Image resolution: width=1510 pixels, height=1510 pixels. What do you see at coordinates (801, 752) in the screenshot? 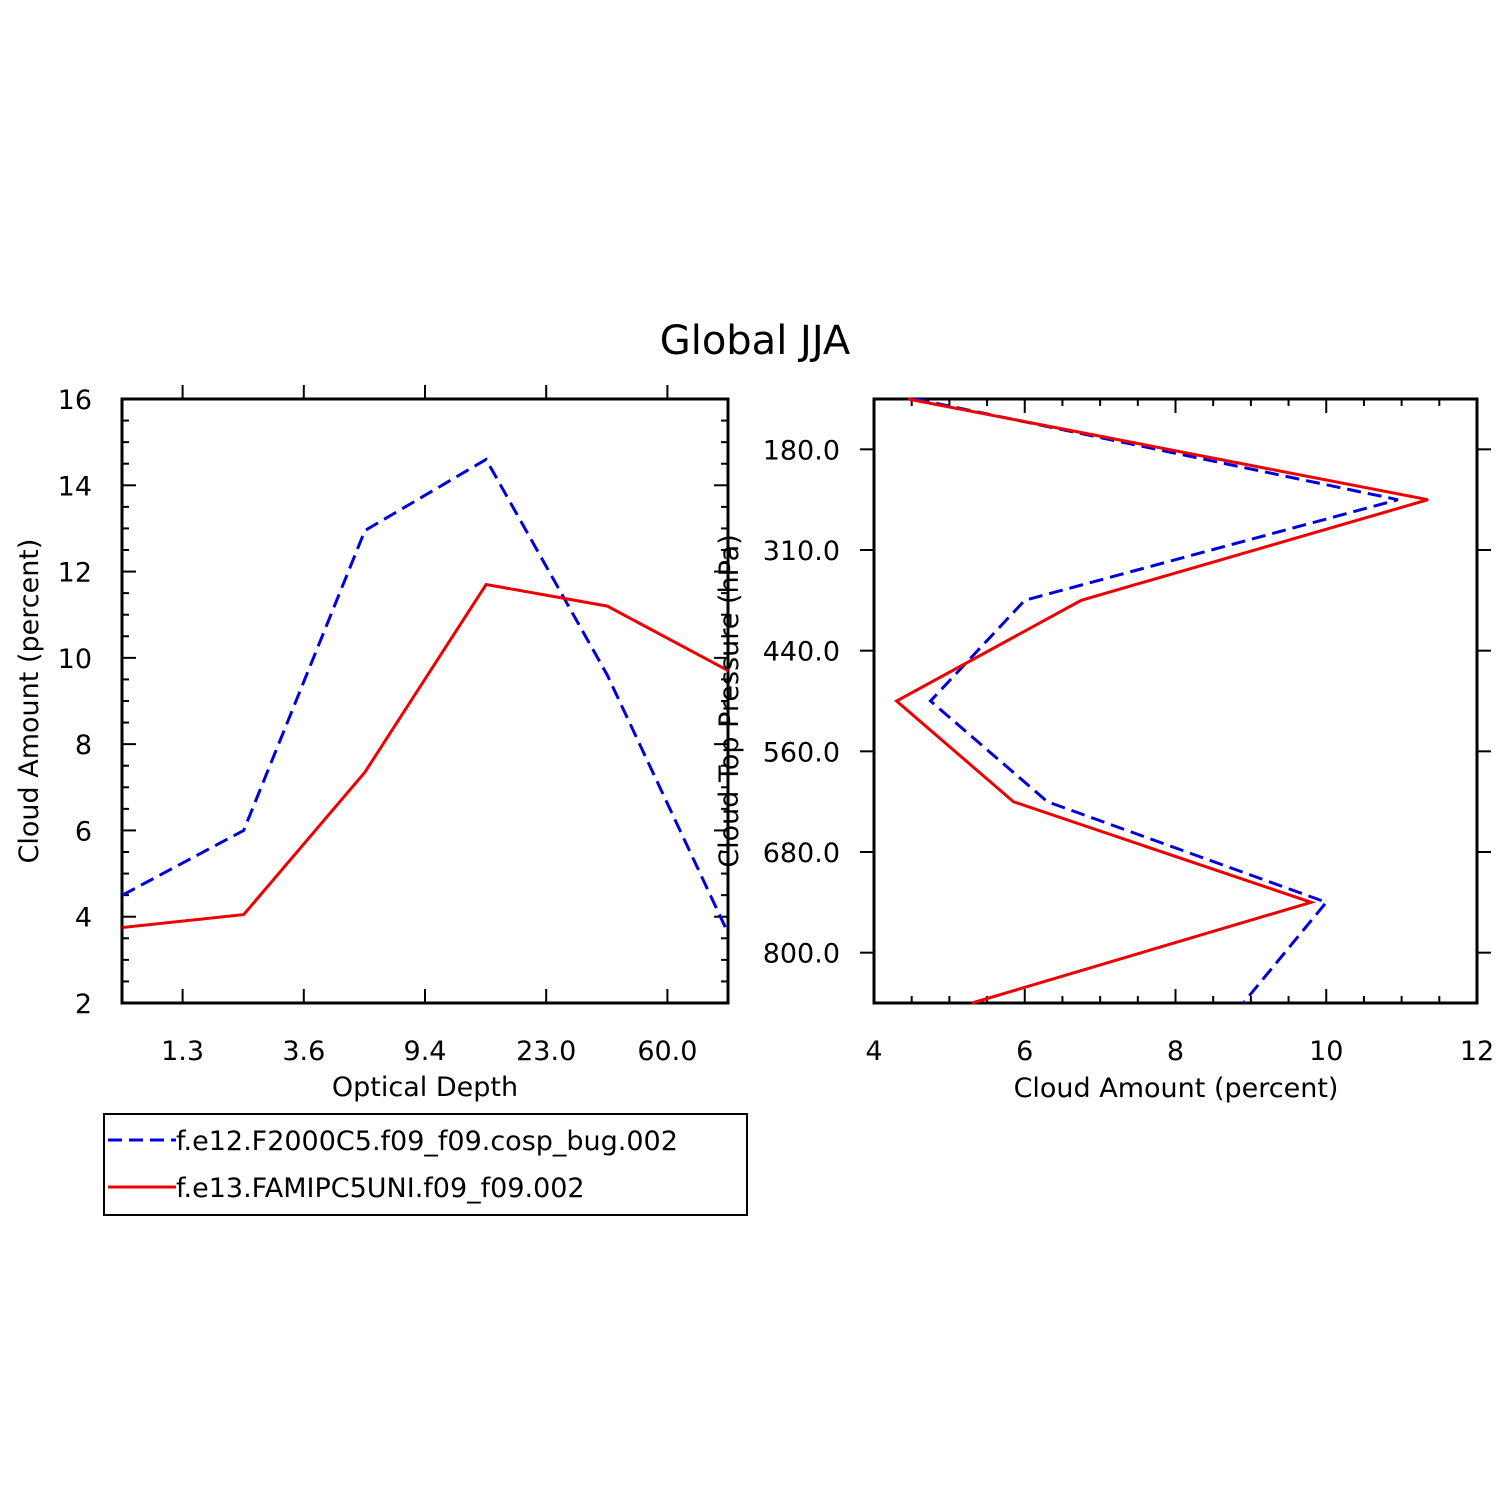
I see `right-y-tick-label: 560.0` at bounding box center [801, 752].